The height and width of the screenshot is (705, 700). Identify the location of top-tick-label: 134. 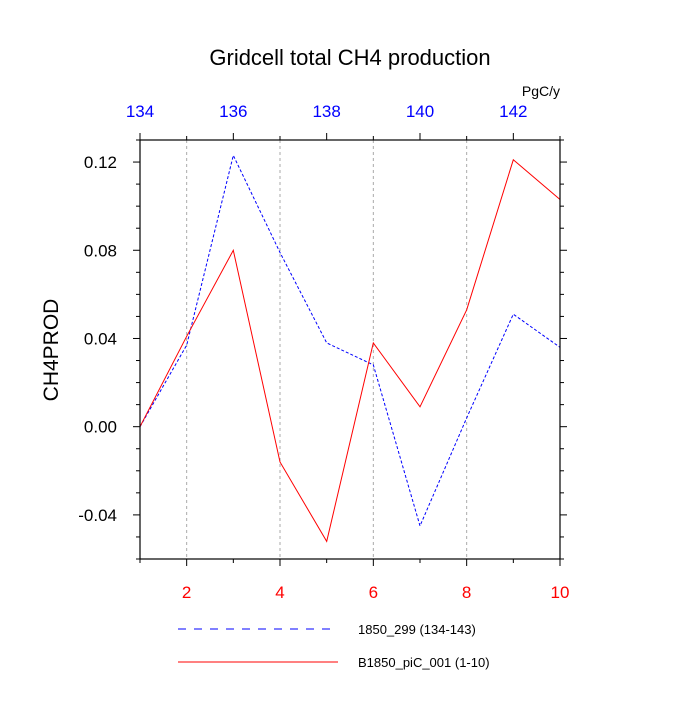
(140, 111).